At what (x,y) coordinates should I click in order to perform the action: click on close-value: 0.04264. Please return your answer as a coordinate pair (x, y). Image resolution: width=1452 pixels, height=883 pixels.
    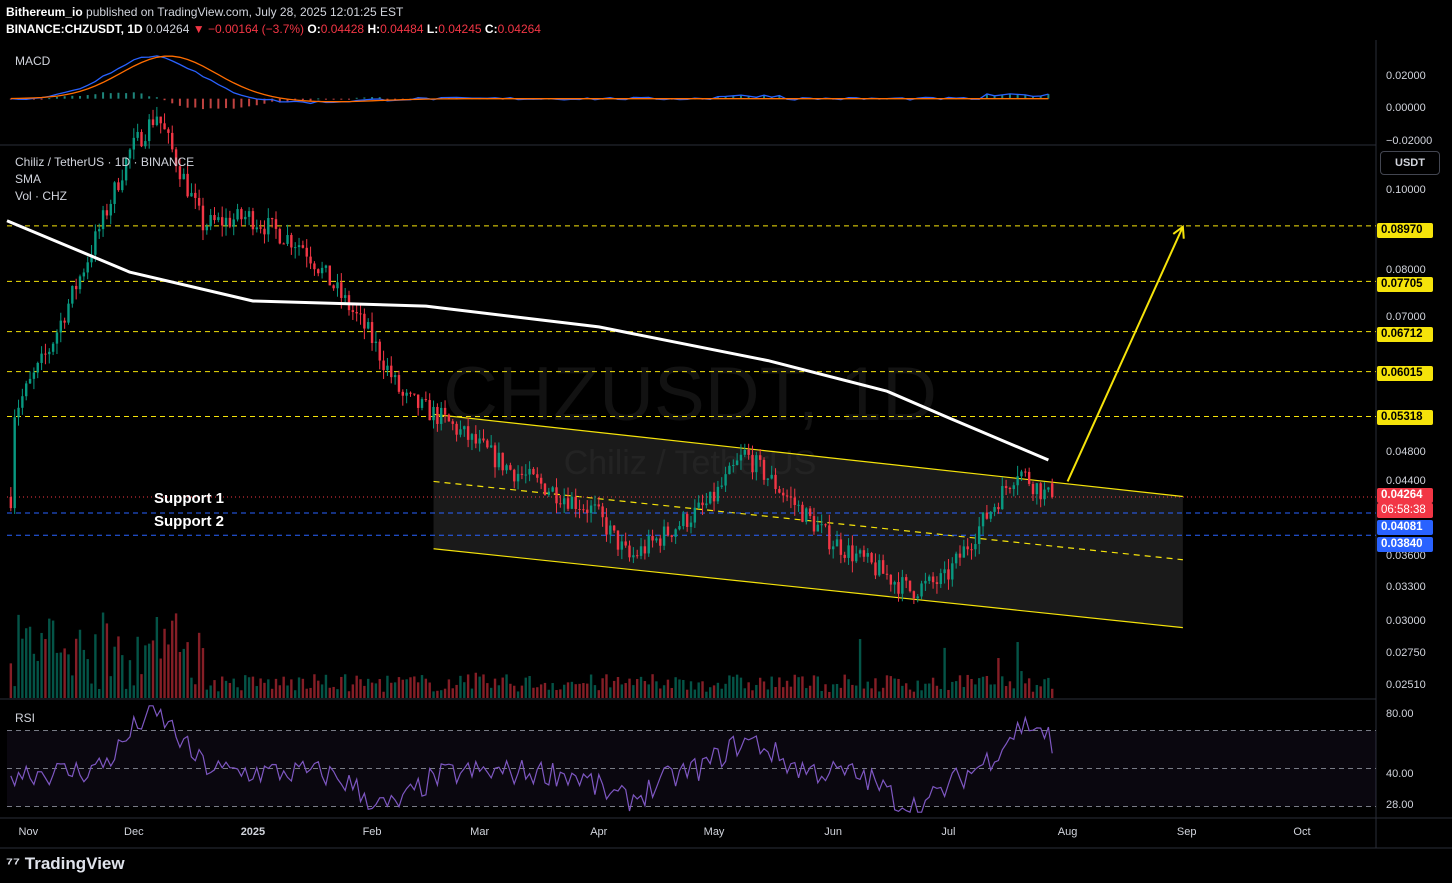
    Looking at the image, I should click on (519, 29).